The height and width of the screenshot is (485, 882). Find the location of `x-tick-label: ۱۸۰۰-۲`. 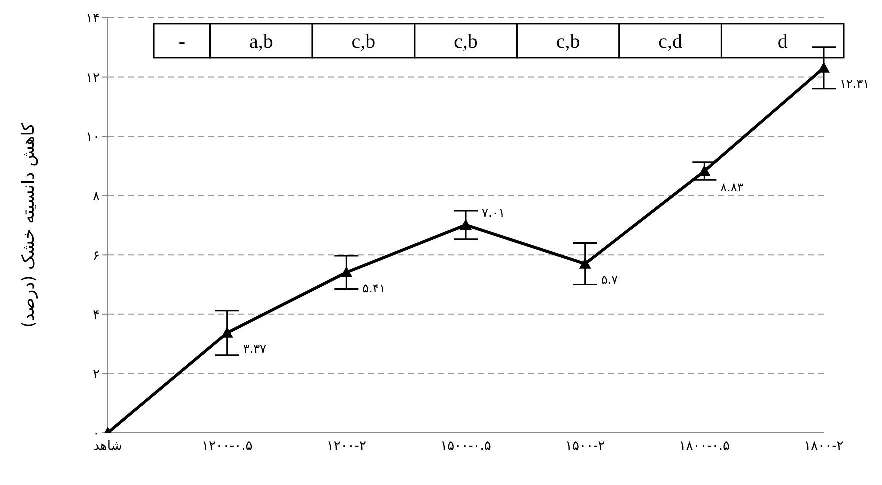

x-tick-label: ۱۸۰۰-۲ is located at coordinates (824, 446).